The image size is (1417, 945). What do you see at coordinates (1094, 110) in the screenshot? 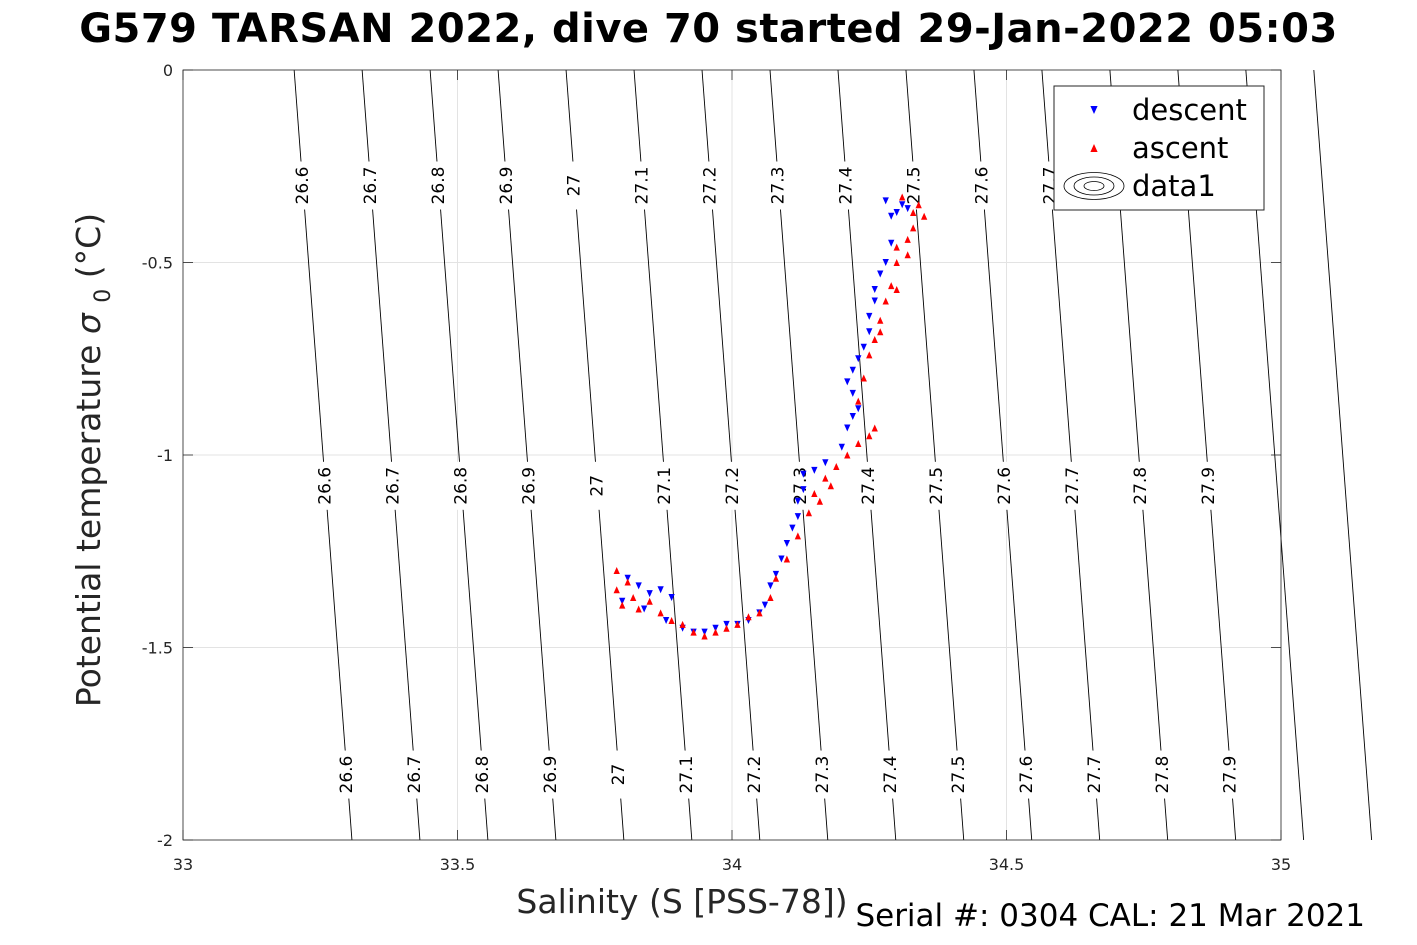
I see `legend-descent-marker` at bounding box center [1094, 110].